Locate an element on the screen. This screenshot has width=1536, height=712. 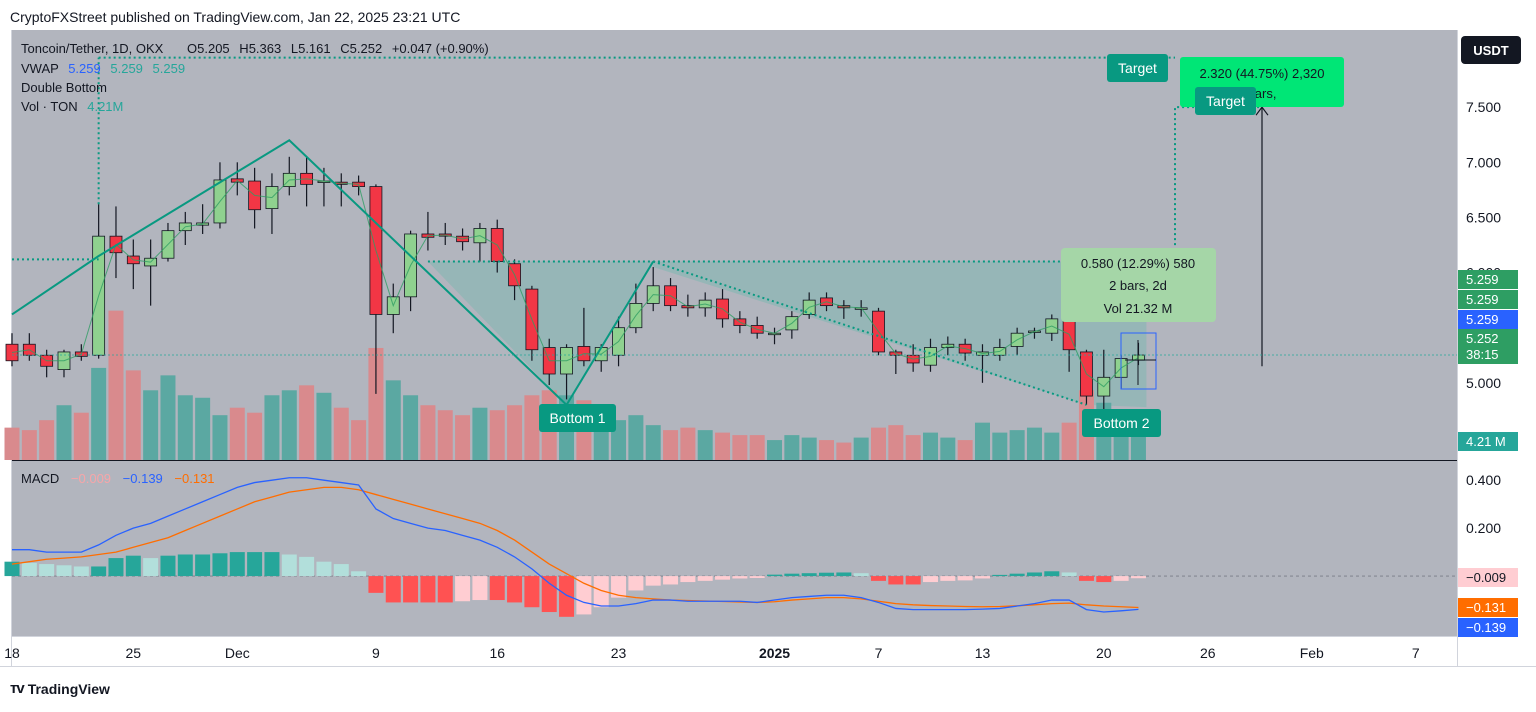
macd-line-badge: −0.139 is located at coordinates (1488, 627).